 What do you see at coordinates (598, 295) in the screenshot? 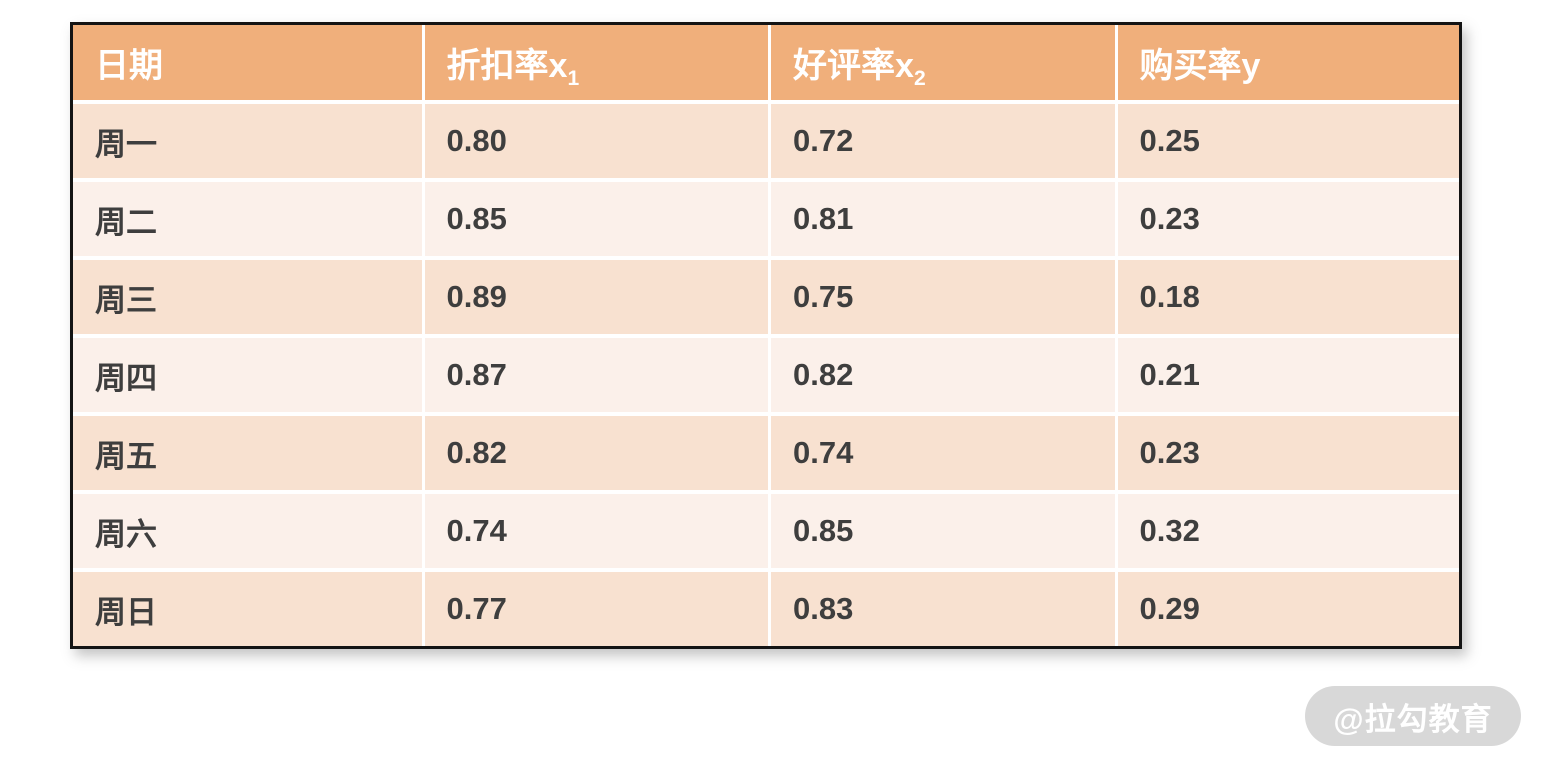
I see `cell-discount-rate: 0.89` at bounding box center [598, 295].